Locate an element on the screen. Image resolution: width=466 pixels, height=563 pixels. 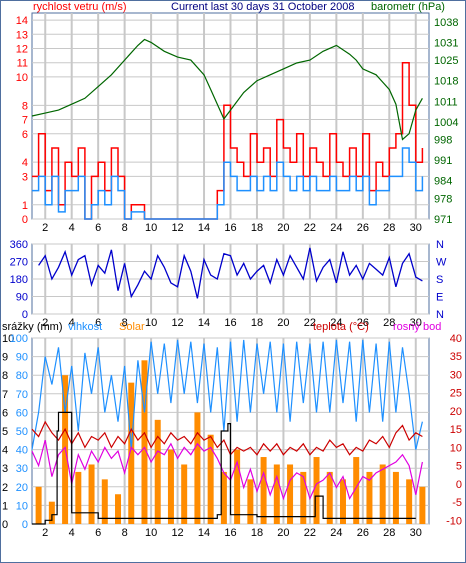
temperature-series is located at coordinates (227, 438).